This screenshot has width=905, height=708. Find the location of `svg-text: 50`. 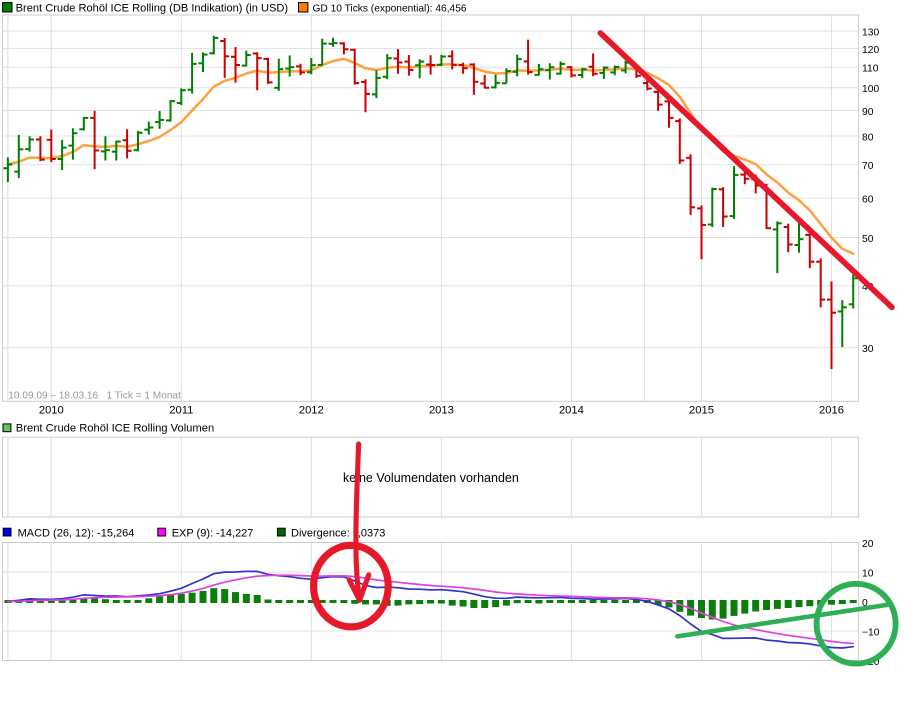

svg-text: 50 is located at coordinates (868, 239).